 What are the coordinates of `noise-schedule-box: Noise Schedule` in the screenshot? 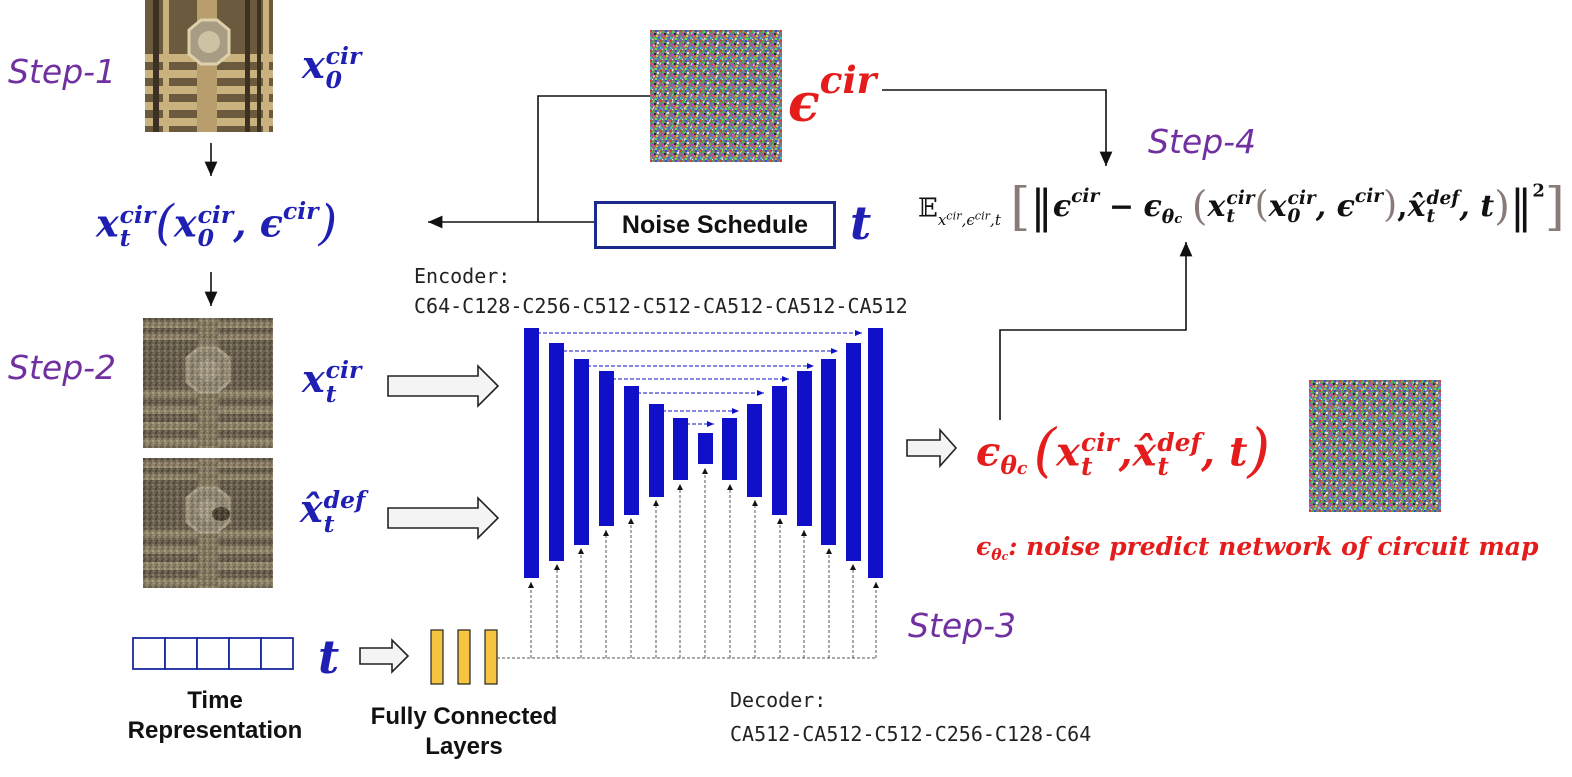 It's located at (715, 225).